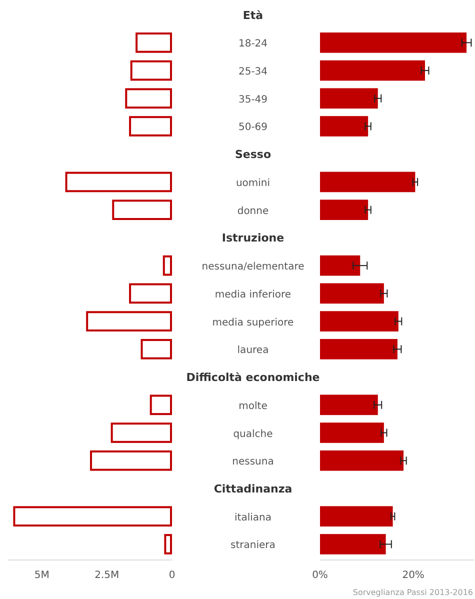 The height and width of the screenshot is (599, 475). What do you see at coordinates (253, 267) in the screenshot?
I see `y-tick-label: nessuna/elementare` at bounding box center [253, 267].